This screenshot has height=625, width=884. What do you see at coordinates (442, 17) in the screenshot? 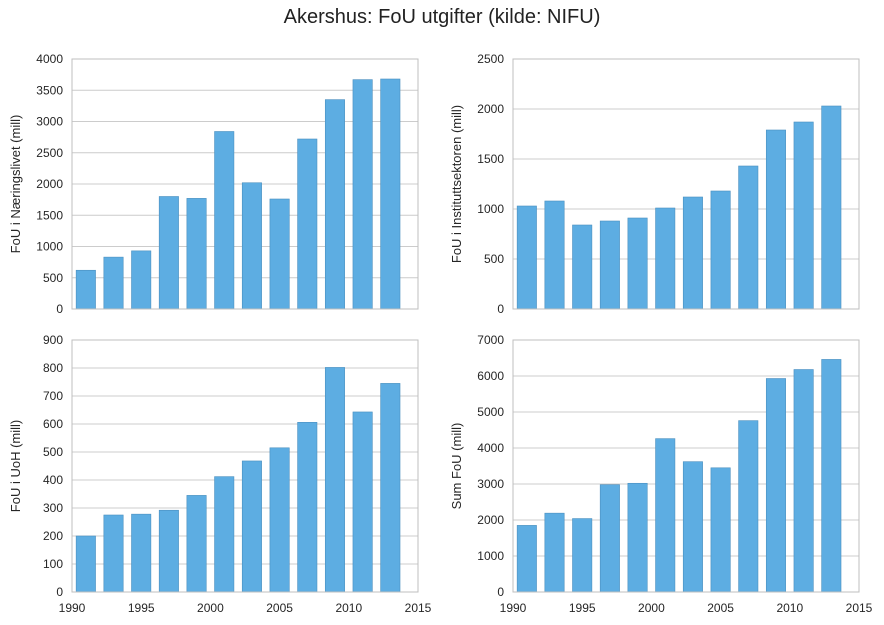
I see `figure-title: Akershus: FoU utgifter (kilde: NIFU)` at bounding box center [442, 17].